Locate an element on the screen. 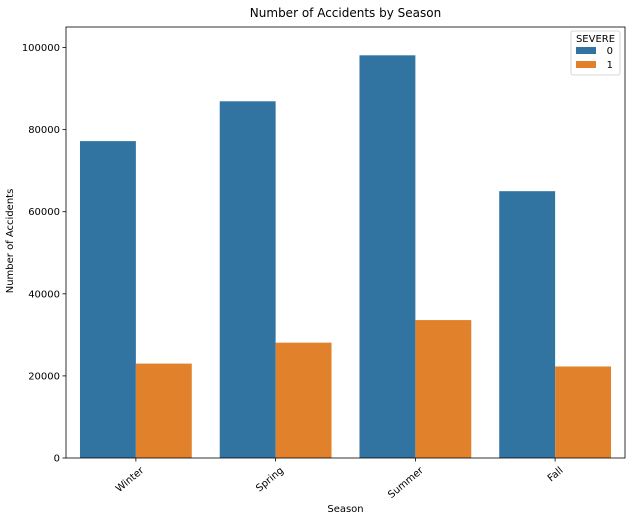  y-tick-label: 80000 is located at coordinates (44, 130).